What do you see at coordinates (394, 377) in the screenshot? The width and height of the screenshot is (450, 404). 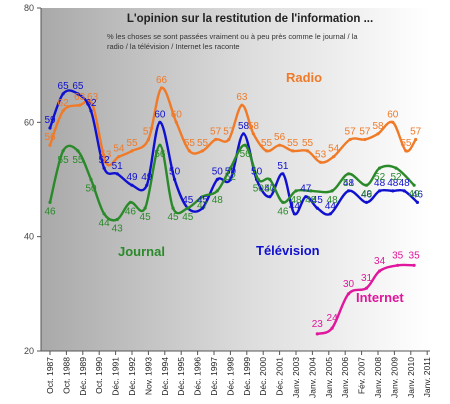 I see `x-tick-label-21: Janv. 2009` at bounding box center [394, 377].